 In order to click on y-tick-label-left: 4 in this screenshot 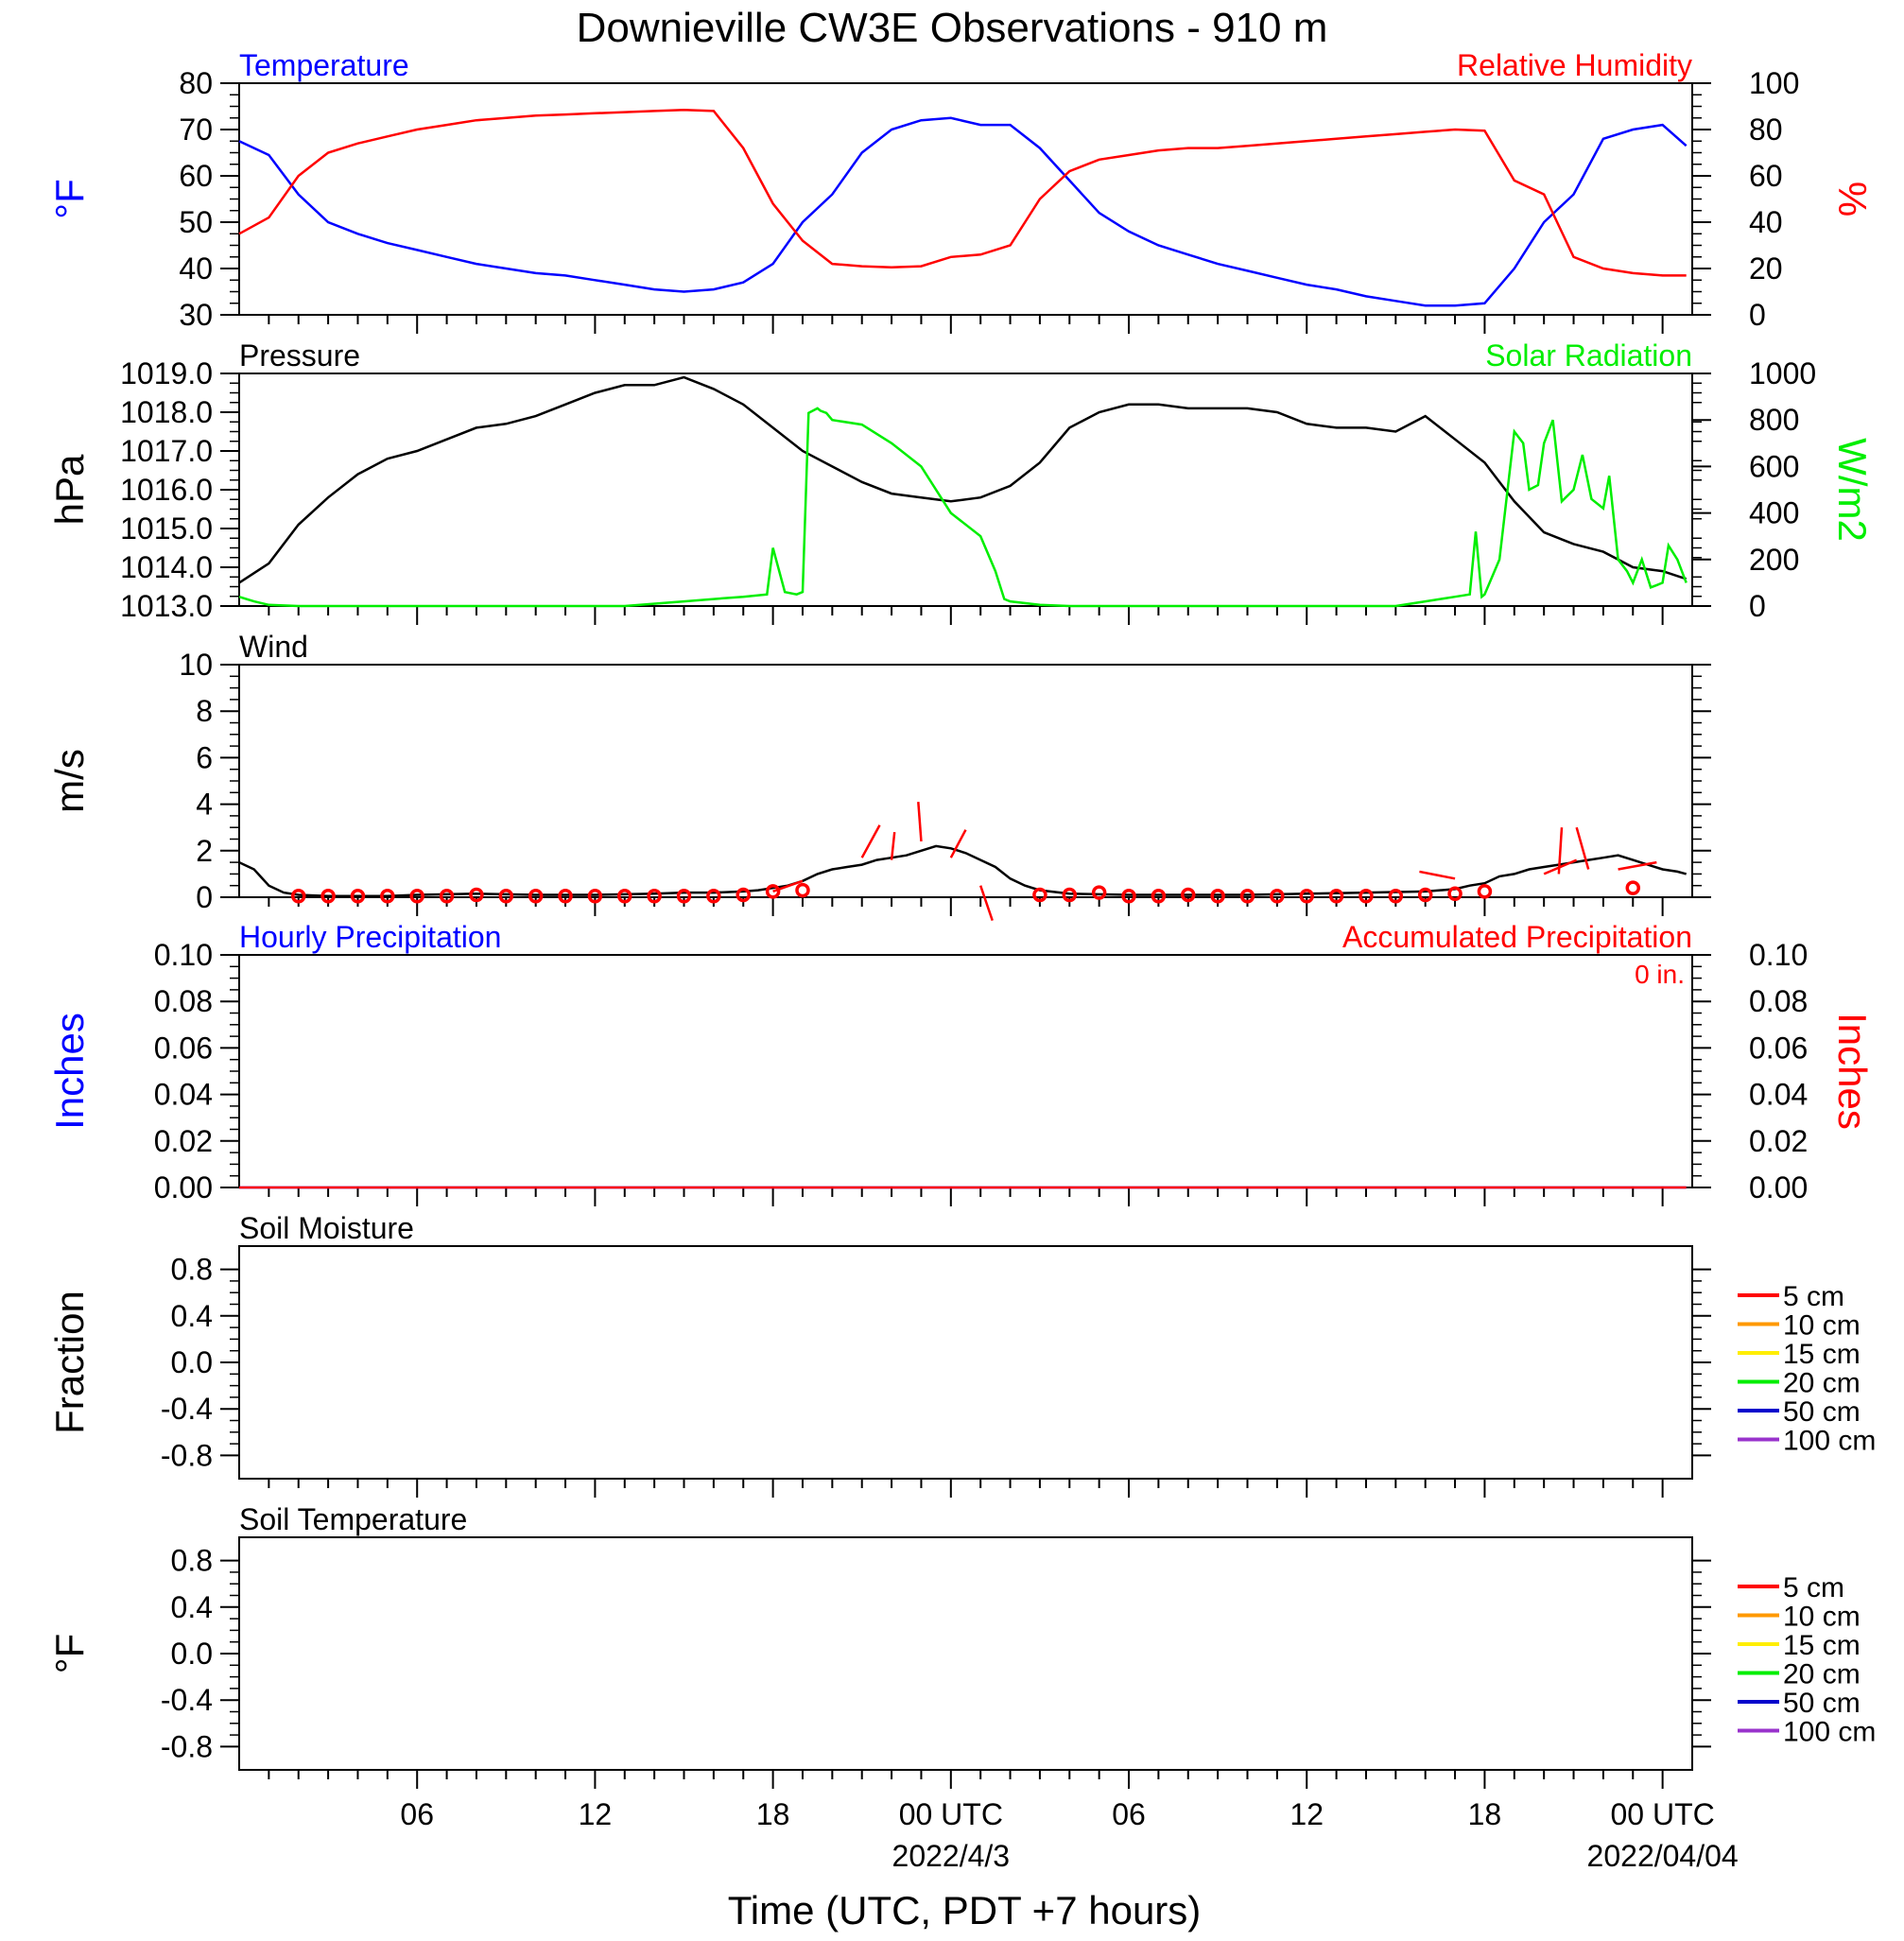, I will do `click(204, 805)`.